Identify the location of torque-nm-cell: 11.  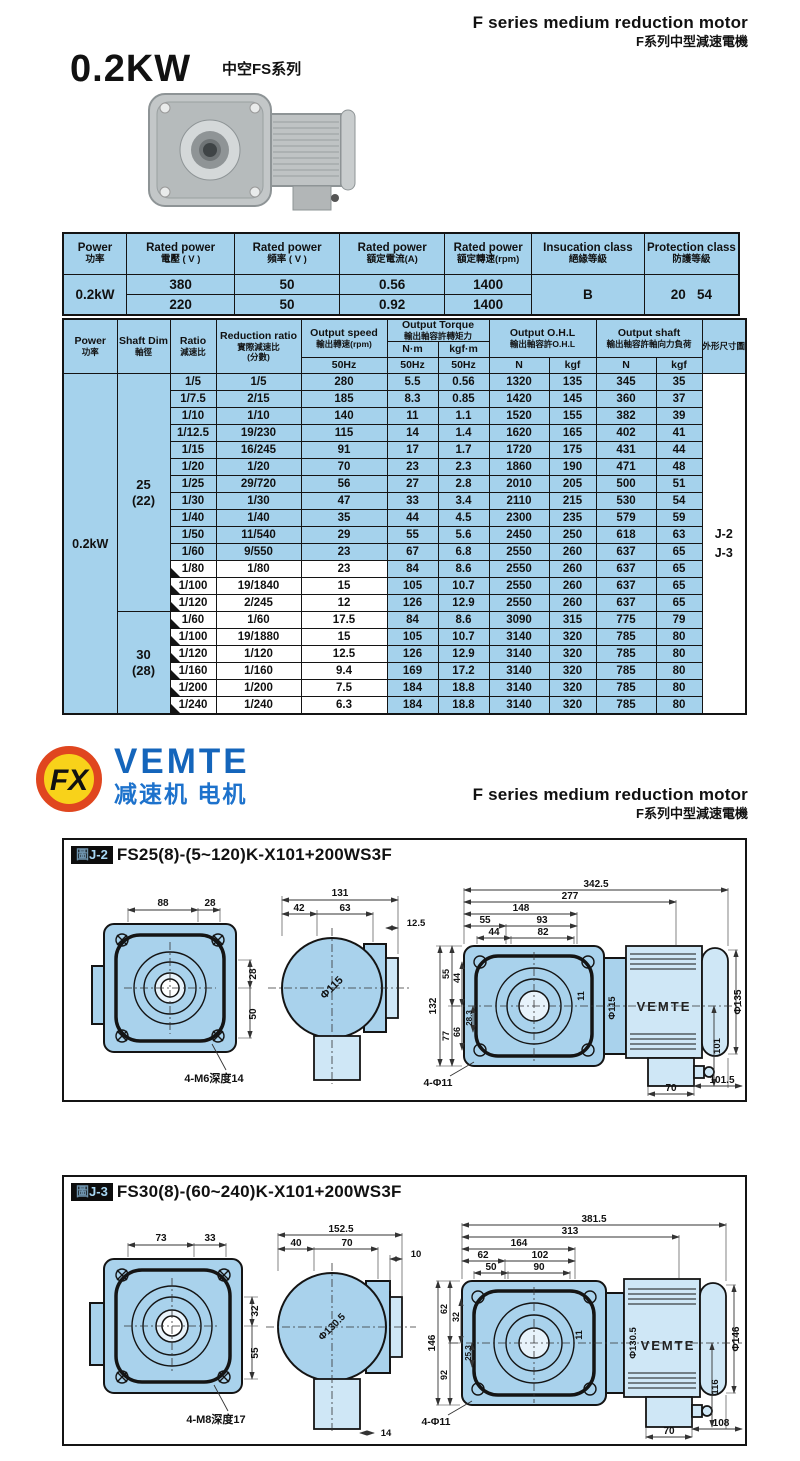
(412, 416).